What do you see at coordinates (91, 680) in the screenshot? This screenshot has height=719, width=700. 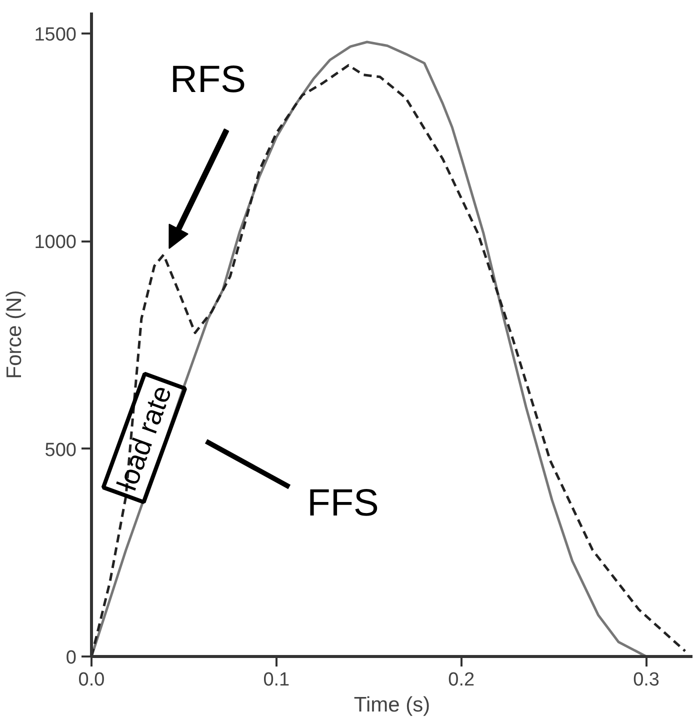 I see `x-tick-label: 0.0` at bounding box center [91, 680].